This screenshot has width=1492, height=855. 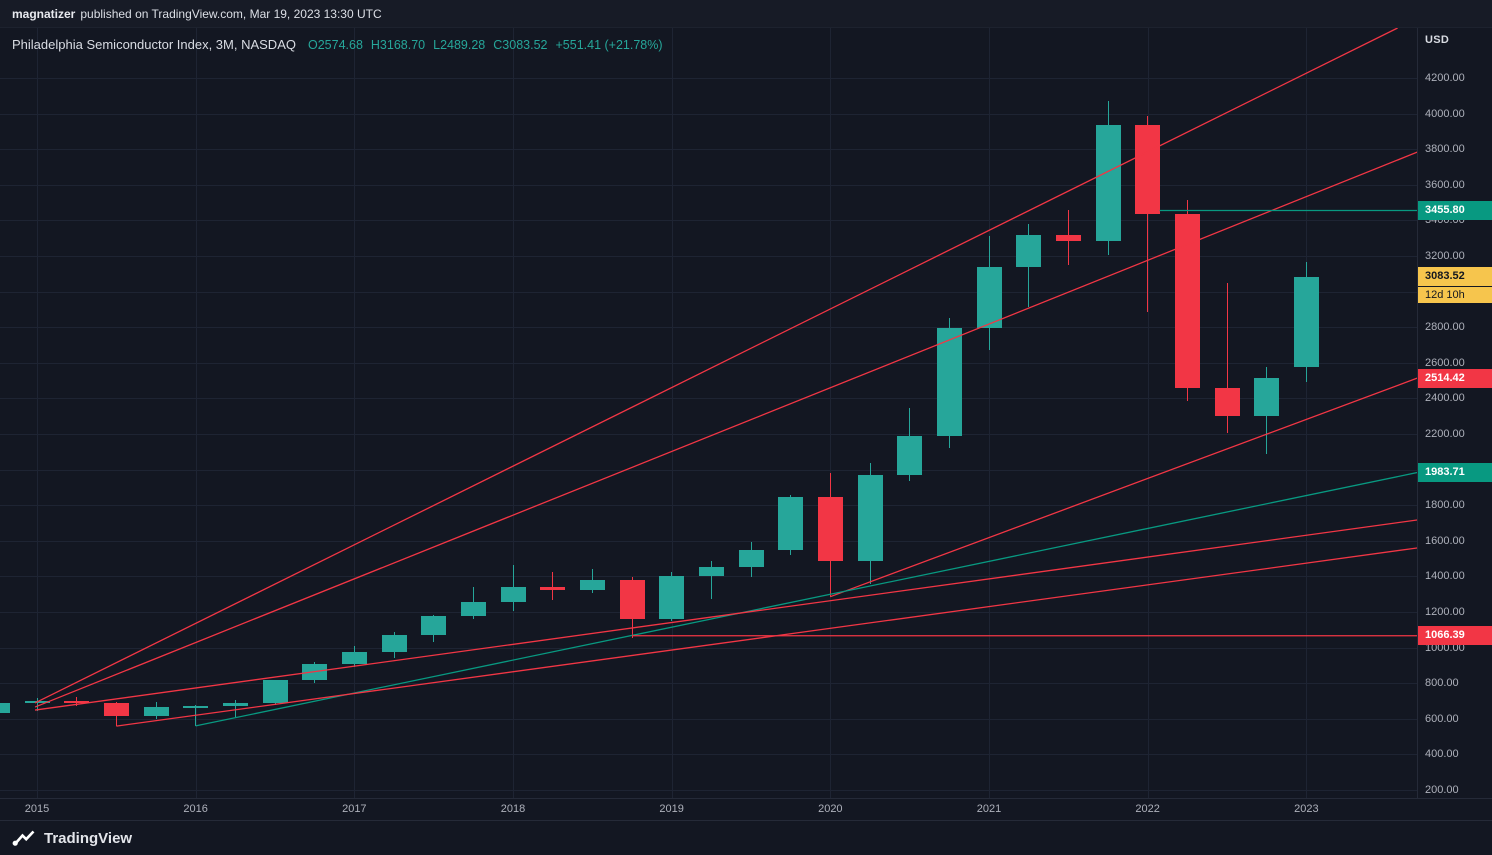 What do you see at coordinates (746, 809) in the screenshot?
I see `time-axis: 2015 2016 2017 2018 2019 2020 2021 2022 2023` at bounding box center [746, 809].